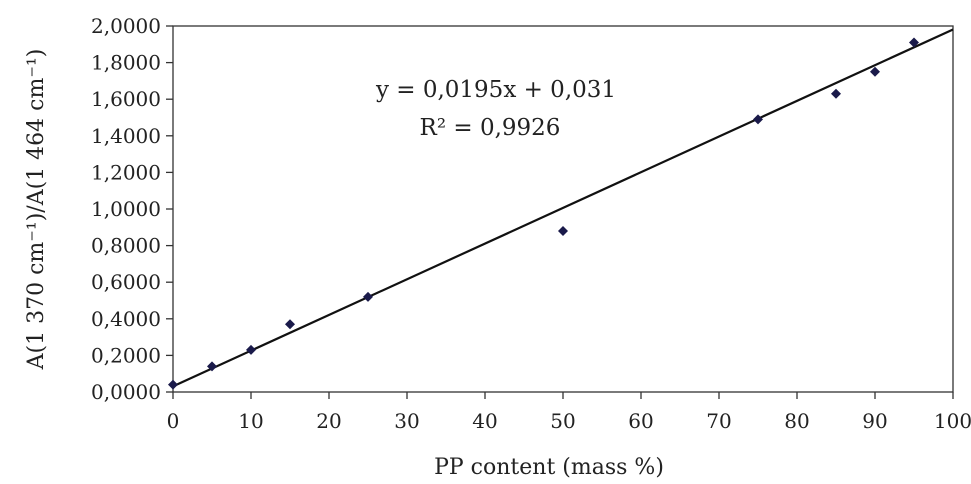 Image resolution: width=971 pixels, height=484 pixels. I want to click on y-tick-label: 0,6000, so click(126, 282).